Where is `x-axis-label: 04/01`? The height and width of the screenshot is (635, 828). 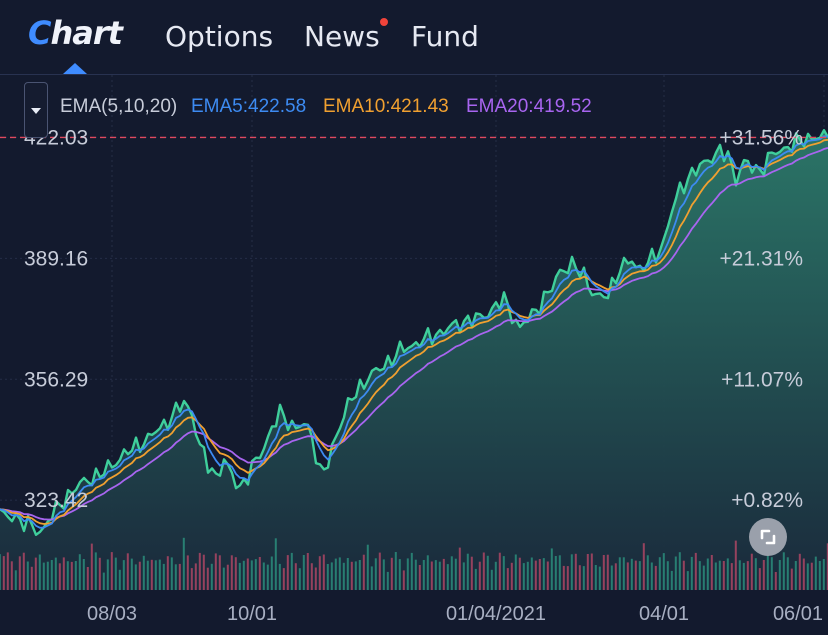 x-axis-label: 04/01 is located at coordinates (664, 614).